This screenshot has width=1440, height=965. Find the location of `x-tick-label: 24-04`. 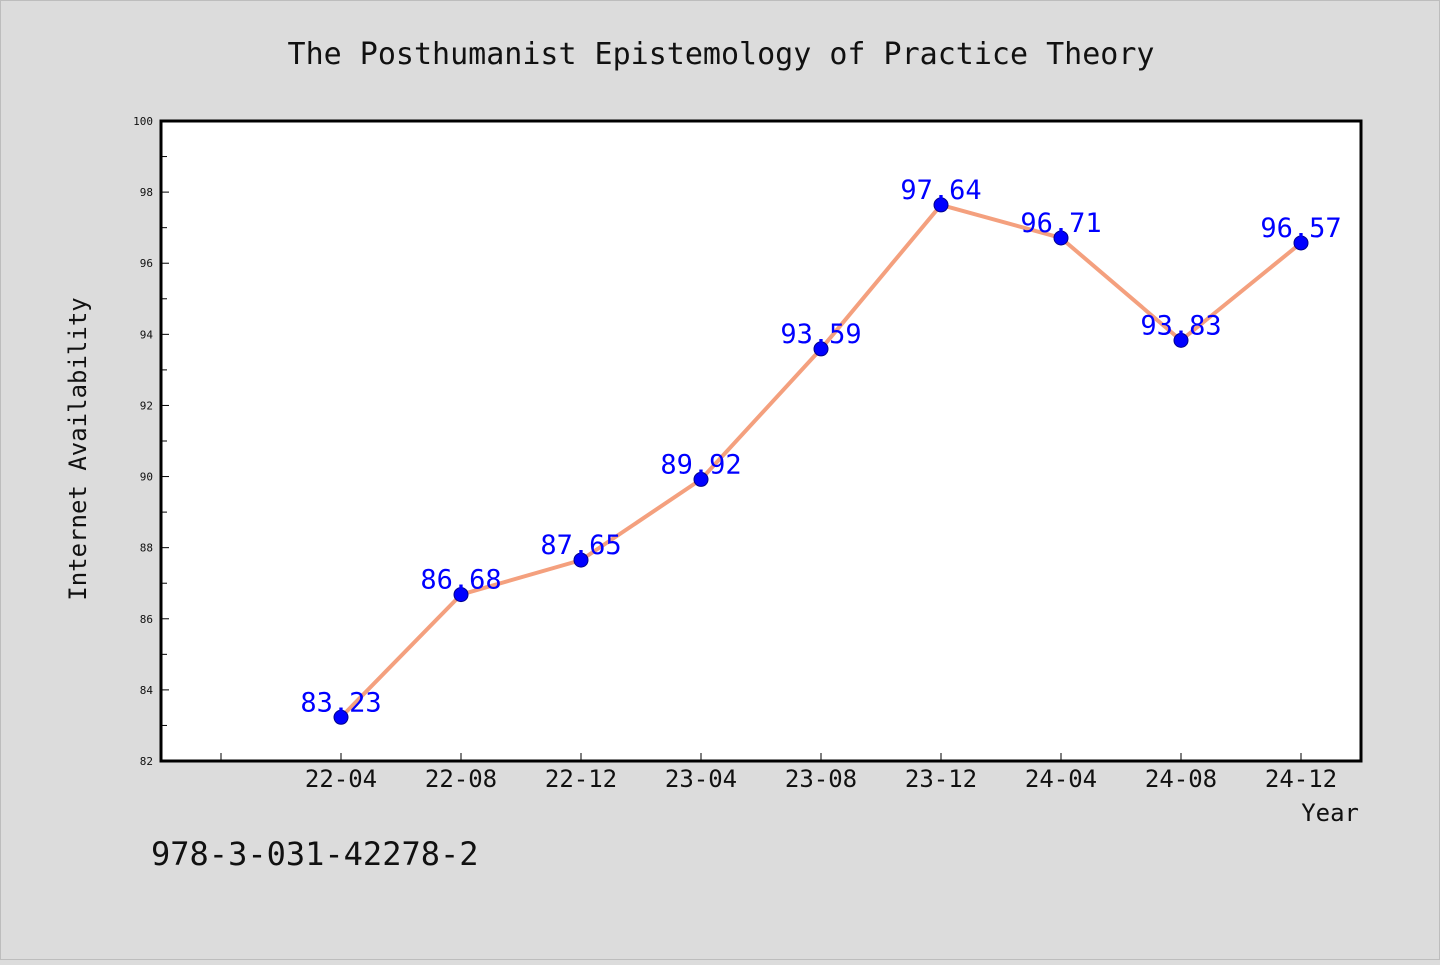

x-tick-label: 24-04 is located at coordinates (1061, 779).